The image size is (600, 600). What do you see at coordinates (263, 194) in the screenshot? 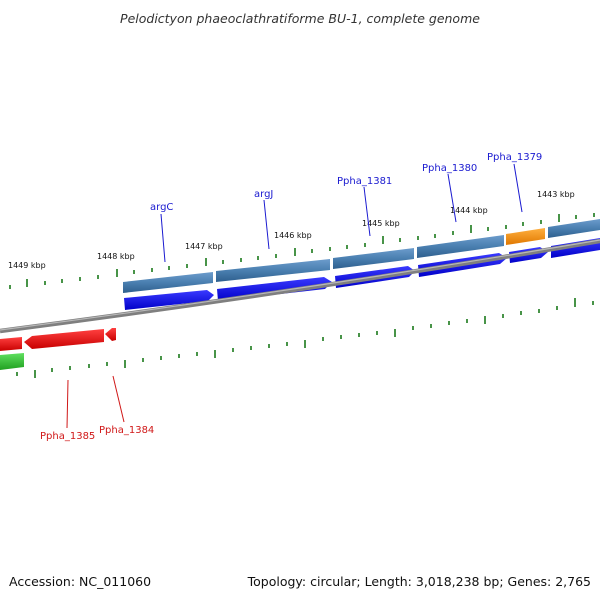
I see `gene-label-argj: argJ` at bounding box center [263, 194].